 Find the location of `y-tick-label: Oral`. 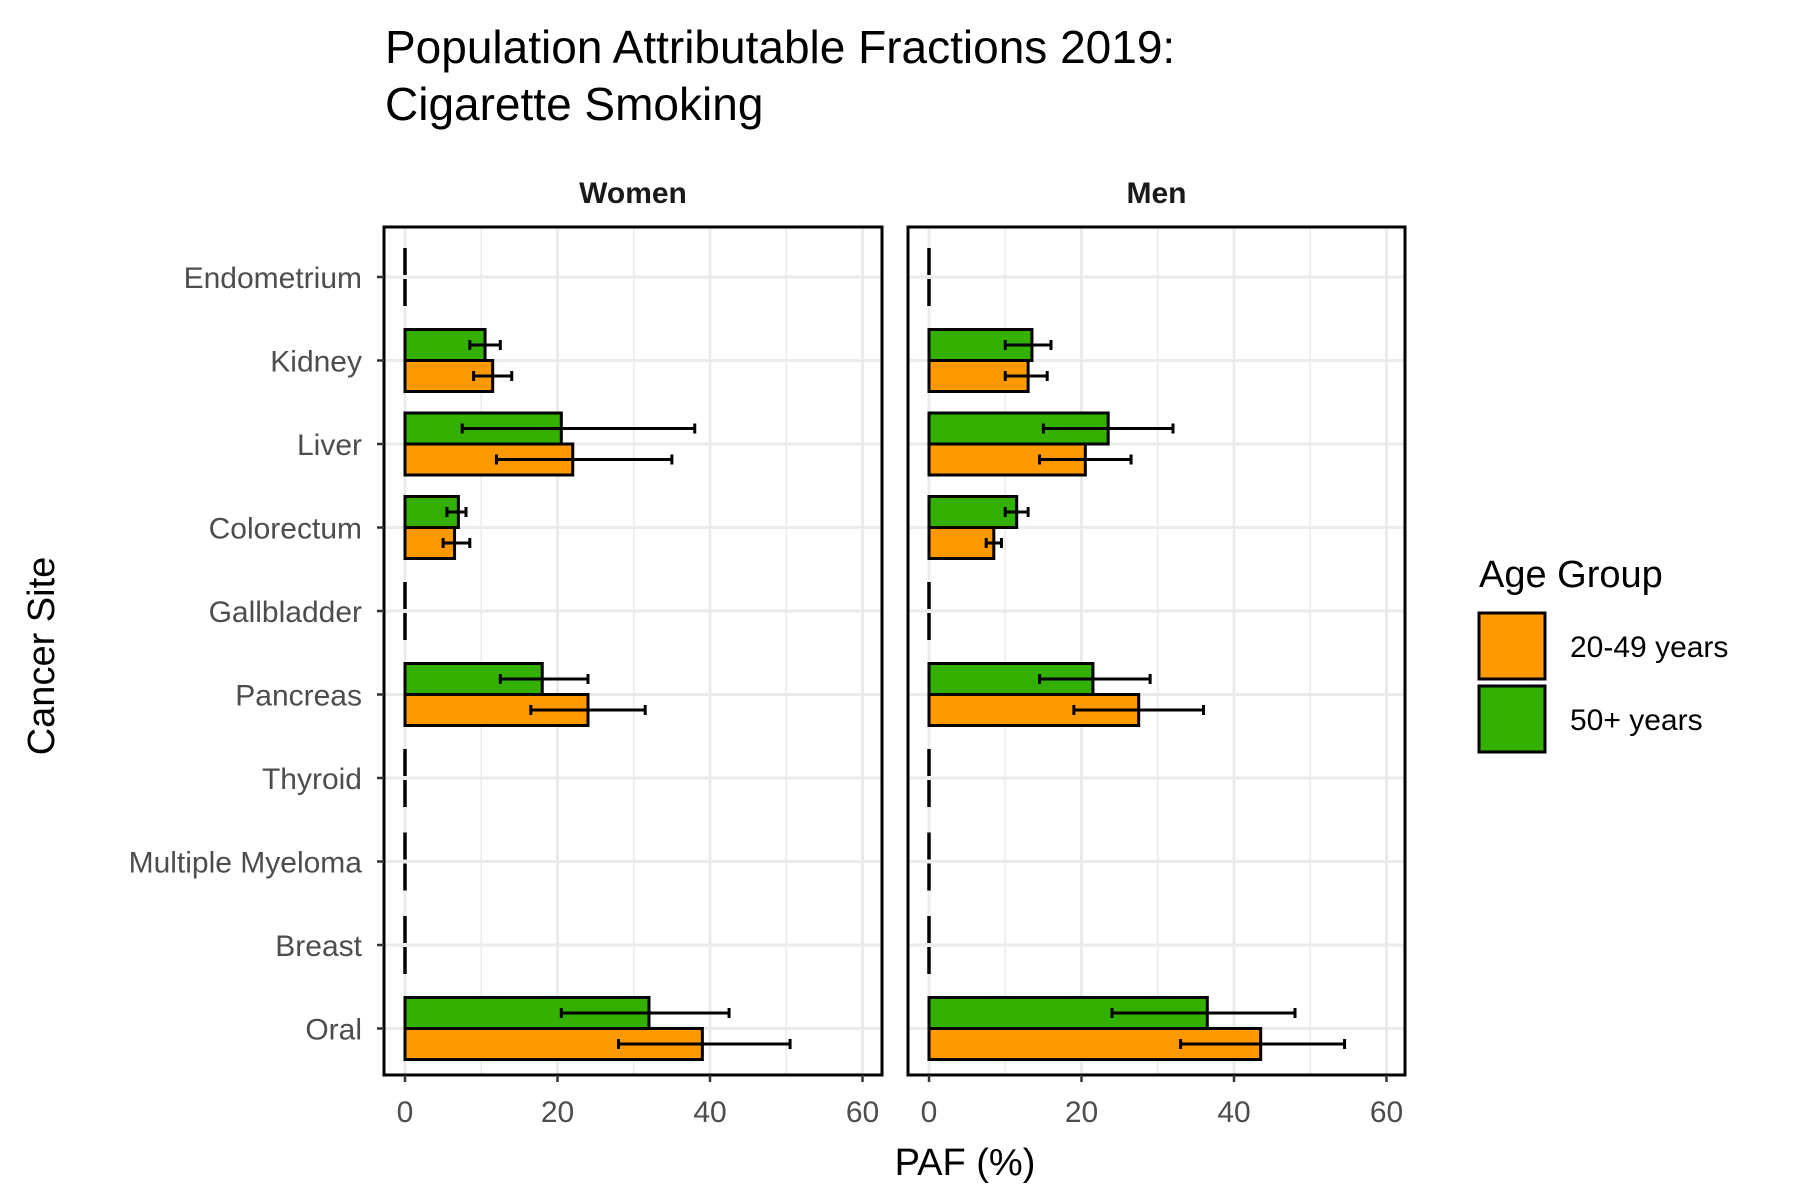

y-tick-label: Oral is located at coordinates (333, 1030).